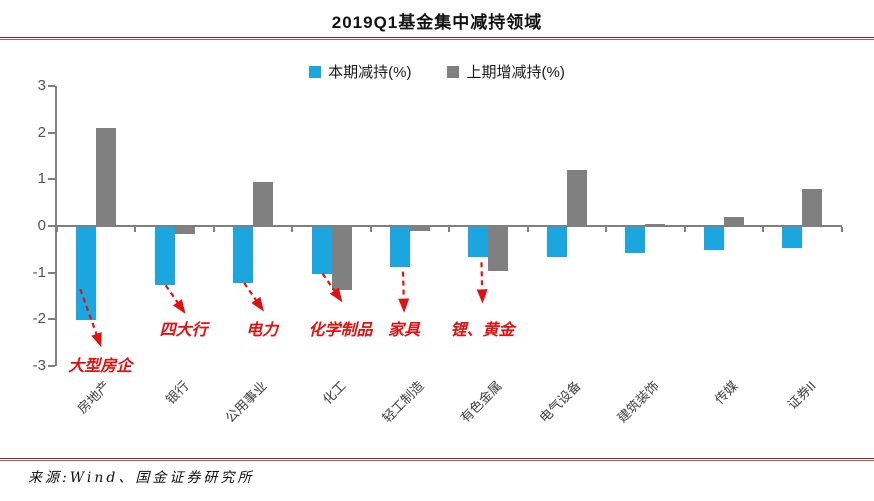  I want to click on y-tick-label: -3, so click(39, 365).